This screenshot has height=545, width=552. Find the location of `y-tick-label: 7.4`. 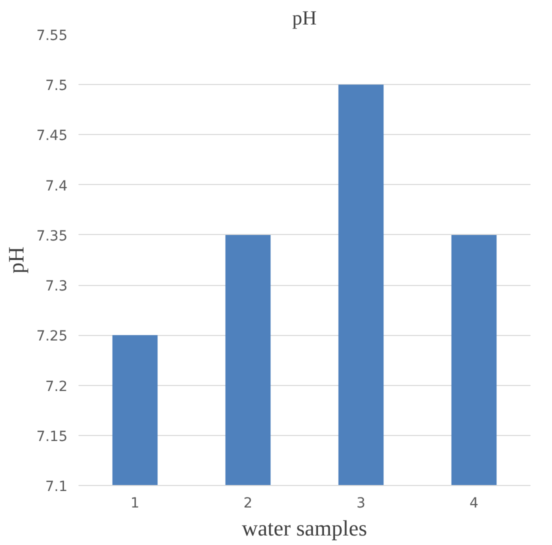

y-tick-label: 7.4 is located at coordinates (56, 186).